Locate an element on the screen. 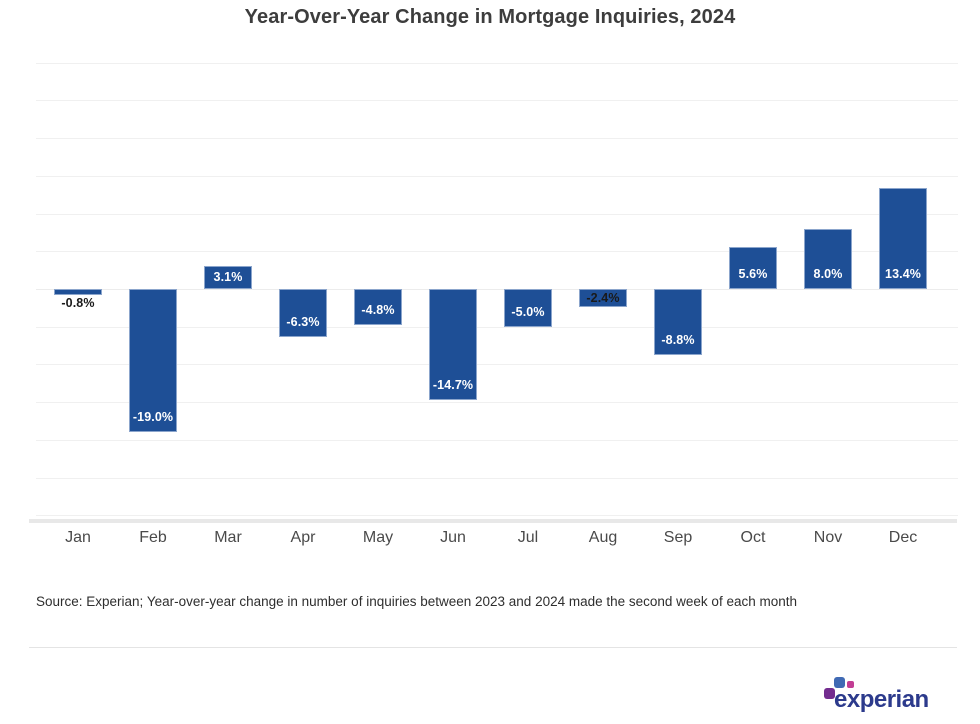 This screenshot has width=980, height=724. bar-jun is located at coordinates (453, 344).